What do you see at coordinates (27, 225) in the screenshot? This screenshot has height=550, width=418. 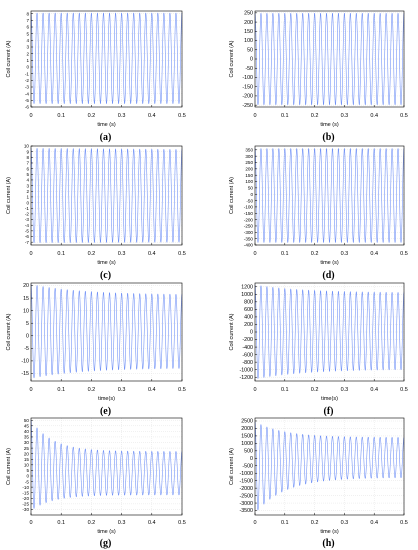 I see `y-tick-label: -4` at bounding box center [27, 225].